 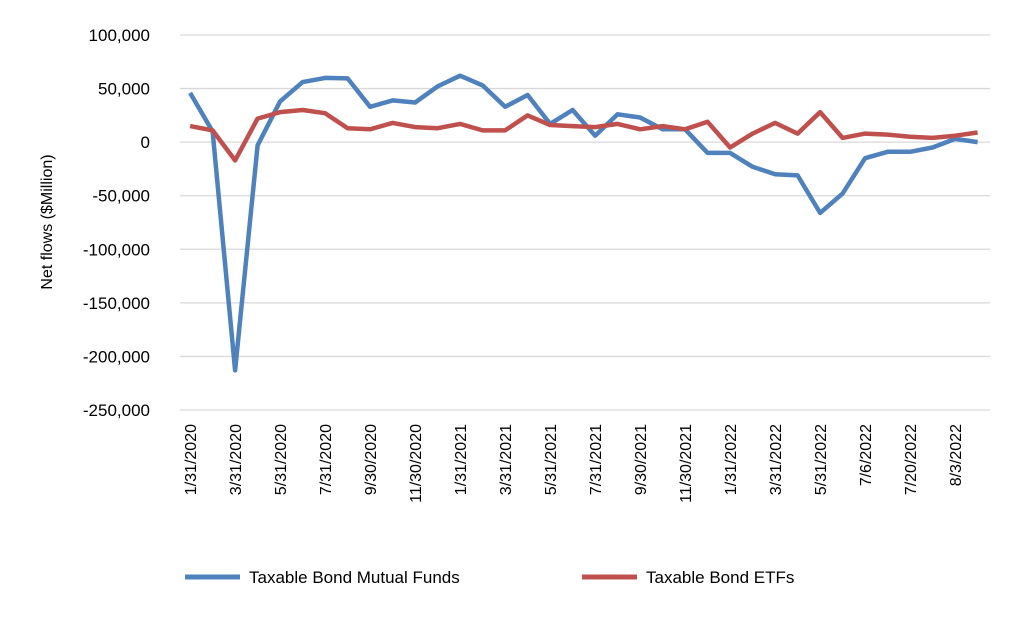 I want to click on series-line-etfs, so click(x=584, y=135).